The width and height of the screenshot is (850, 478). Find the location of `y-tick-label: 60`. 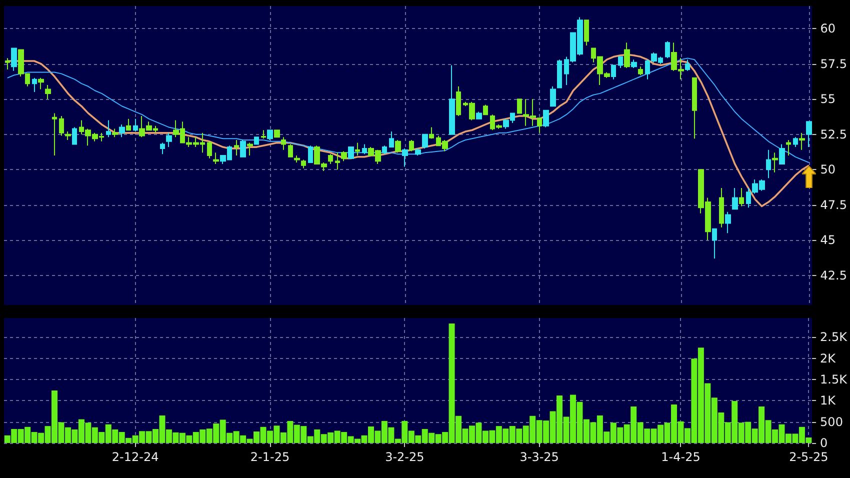

y-tick-label: 60 is located at coordinates (828, 29).